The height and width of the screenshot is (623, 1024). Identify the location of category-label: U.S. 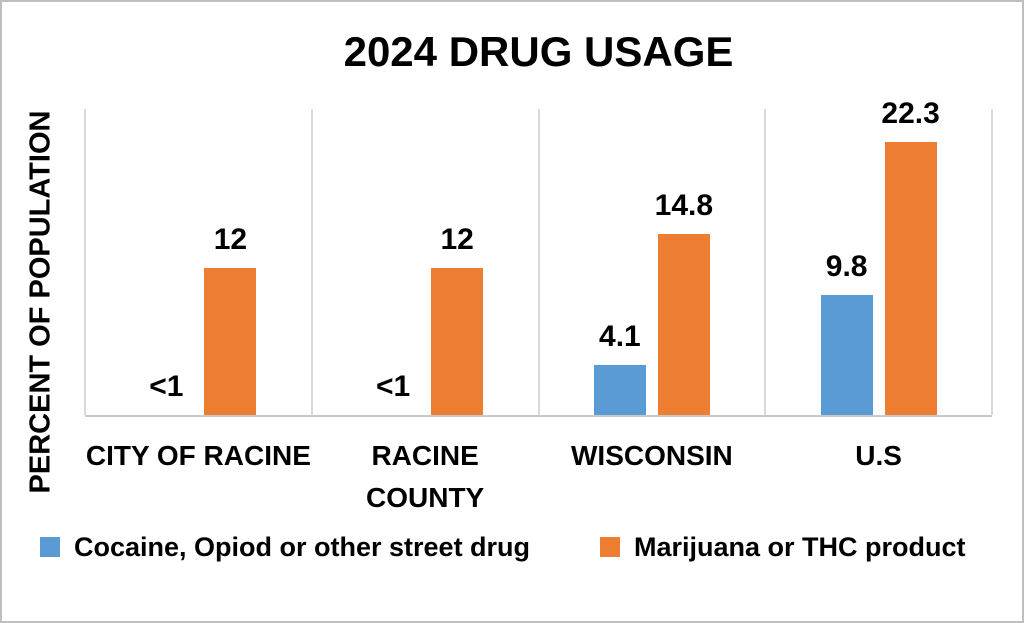
(878, 456).